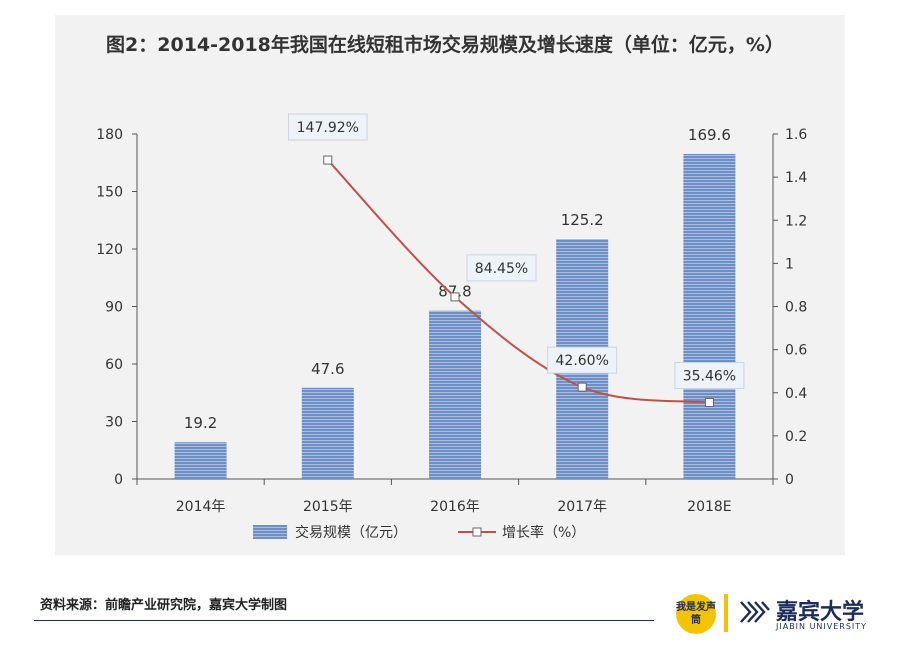 The image size is (900, 651). I want to click on line-value-label: 147.92%, so click(328, 128).